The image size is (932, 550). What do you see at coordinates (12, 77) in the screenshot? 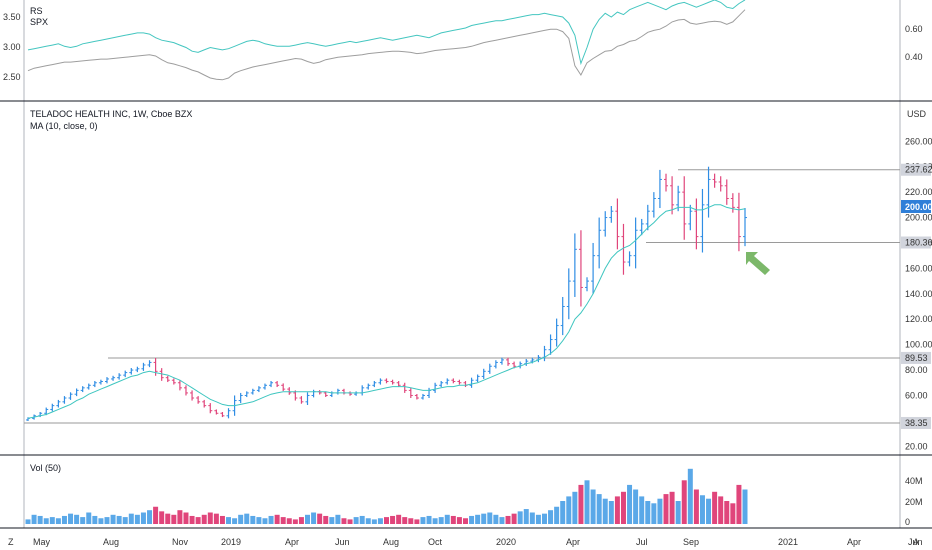
I see `rs-left-tick: 2.50` at bounding box center [12, 77].